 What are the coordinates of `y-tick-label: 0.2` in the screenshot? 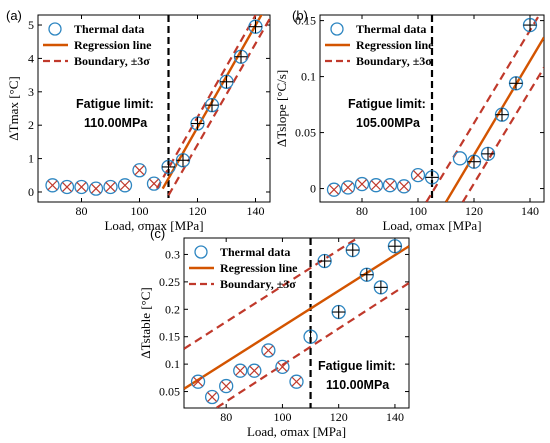 It's located at (172, 309).